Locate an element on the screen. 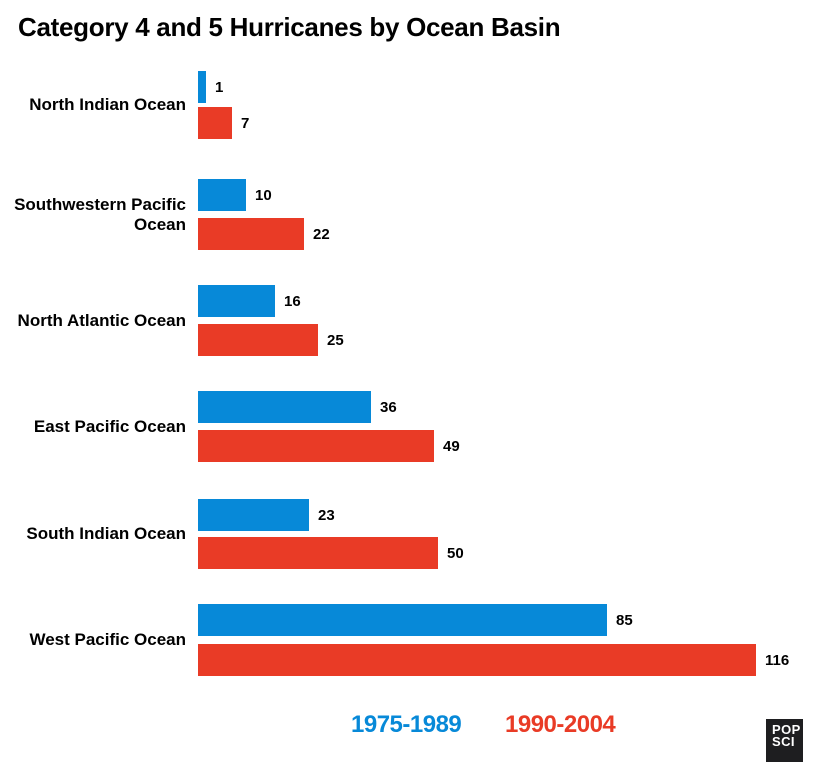 This screenshot has height=768, width=817. value-label: 22 is located at coordinates (321, 234).